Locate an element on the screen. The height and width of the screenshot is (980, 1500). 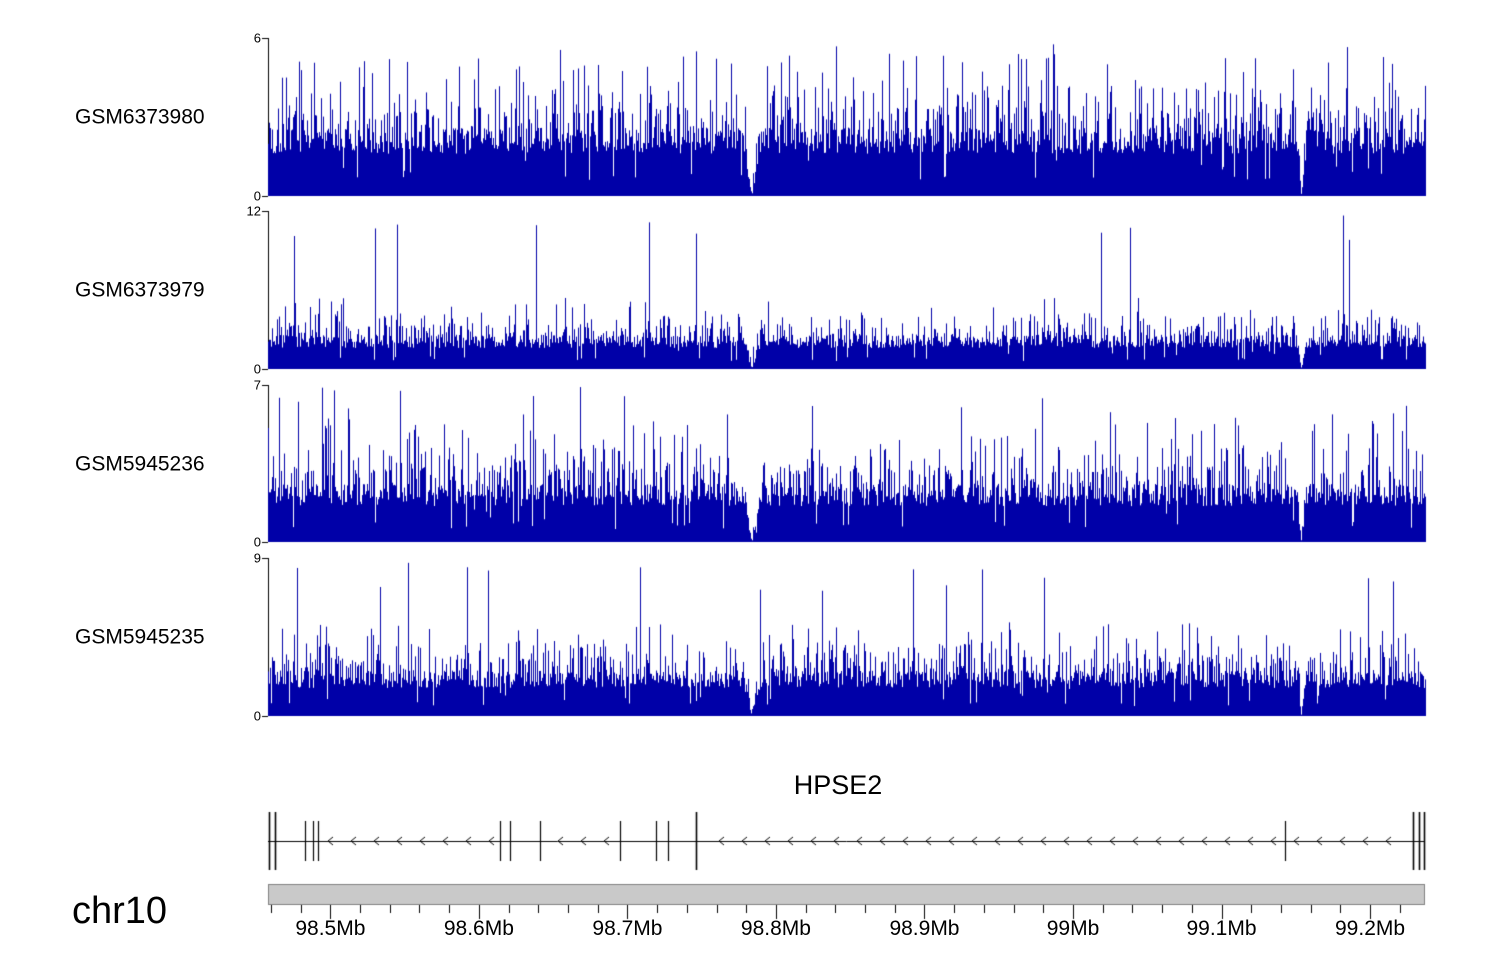
axis-tick-label: 99Mb is located at coordinates (1073, 928).